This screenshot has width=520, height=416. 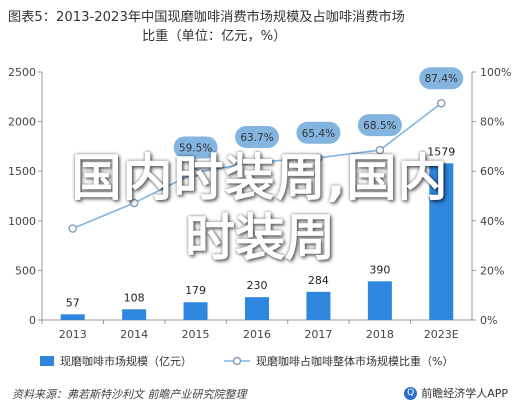 What do you see at coordinates (411, 393) in the screenshot?
I see `publisher-logo-icon: Q` at bounding box center [411, 393].